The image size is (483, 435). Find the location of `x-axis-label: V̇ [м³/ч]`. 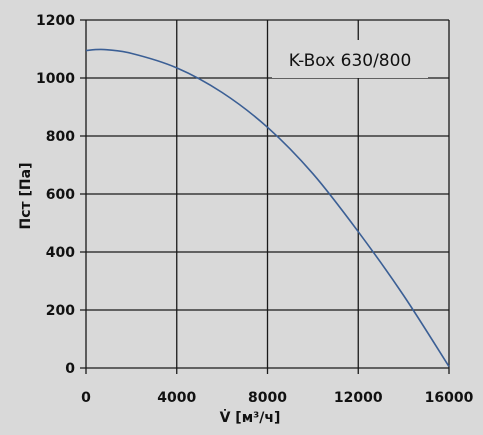

x-axis-label: V̇ [м³/ч] is located at coordinates (250, 417).